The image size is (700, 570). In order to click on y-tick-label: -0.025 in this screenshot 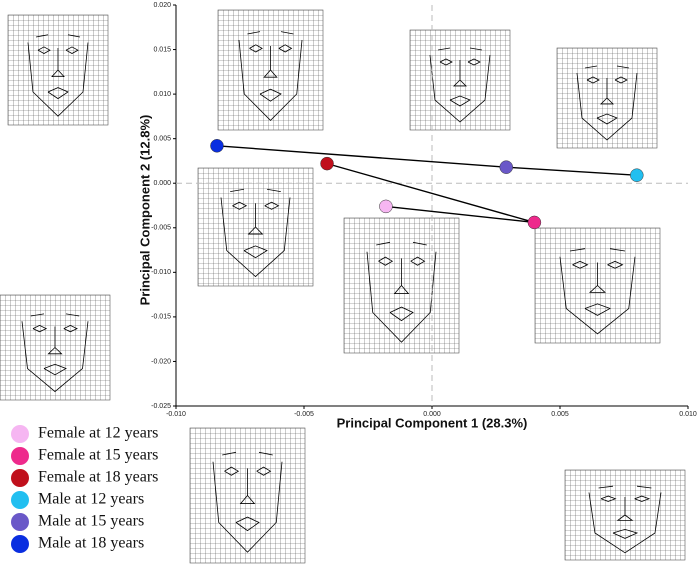, I will do `click(161, 406)`.